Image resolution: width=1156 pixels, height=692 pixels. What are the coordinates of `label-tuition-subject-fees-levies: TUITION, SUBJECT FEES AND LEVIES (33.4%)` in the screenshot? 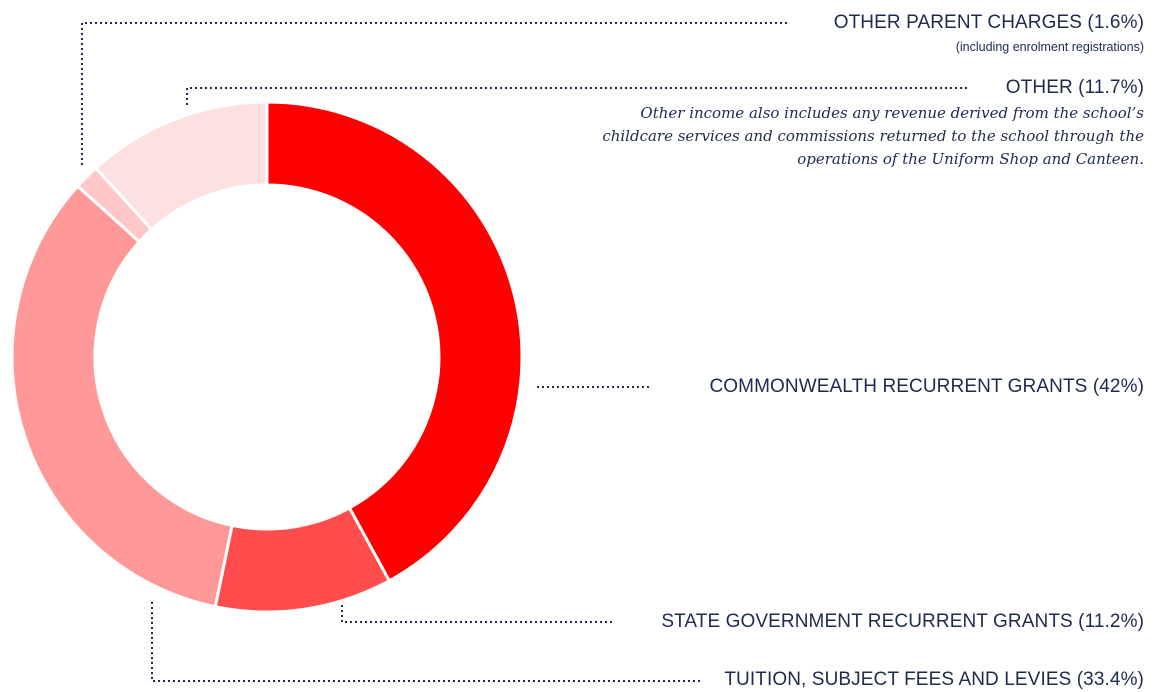 It's located at (934, 679).